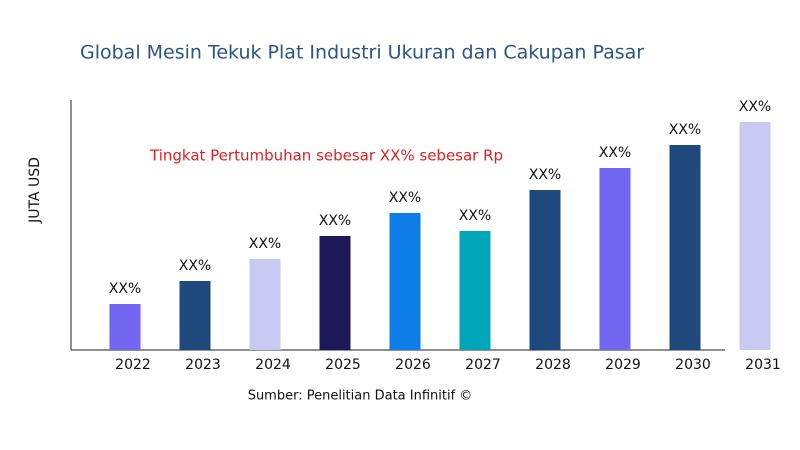 The width and height of the screenshot is (800, 450). What do you see at coordinates (343, 365) in the screenshot?
I see `x-tick-label: 2025` at bounding box center [343, 365].